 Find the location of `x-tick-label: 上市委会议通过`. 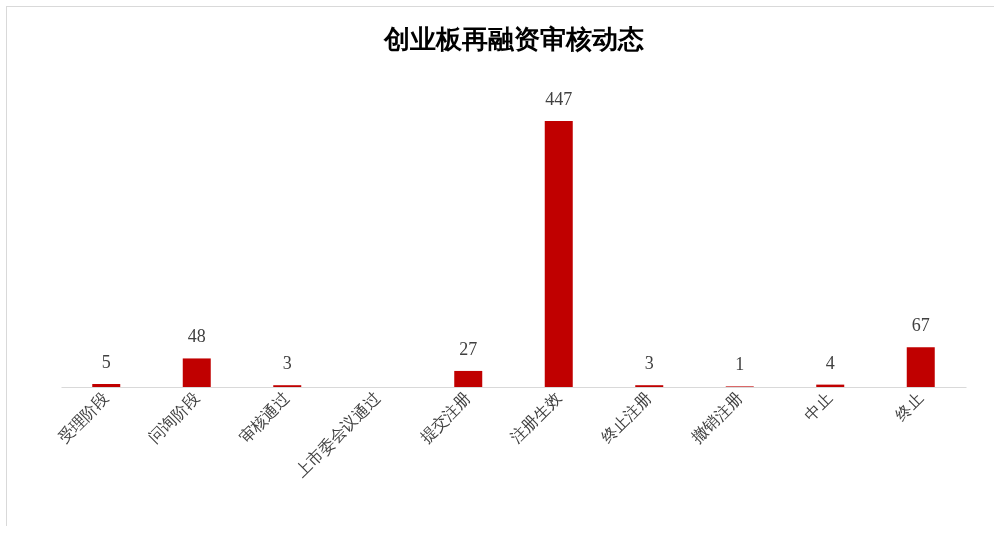

x-tick-label: 上市委会议通过 is located at coordinates (338, 435).